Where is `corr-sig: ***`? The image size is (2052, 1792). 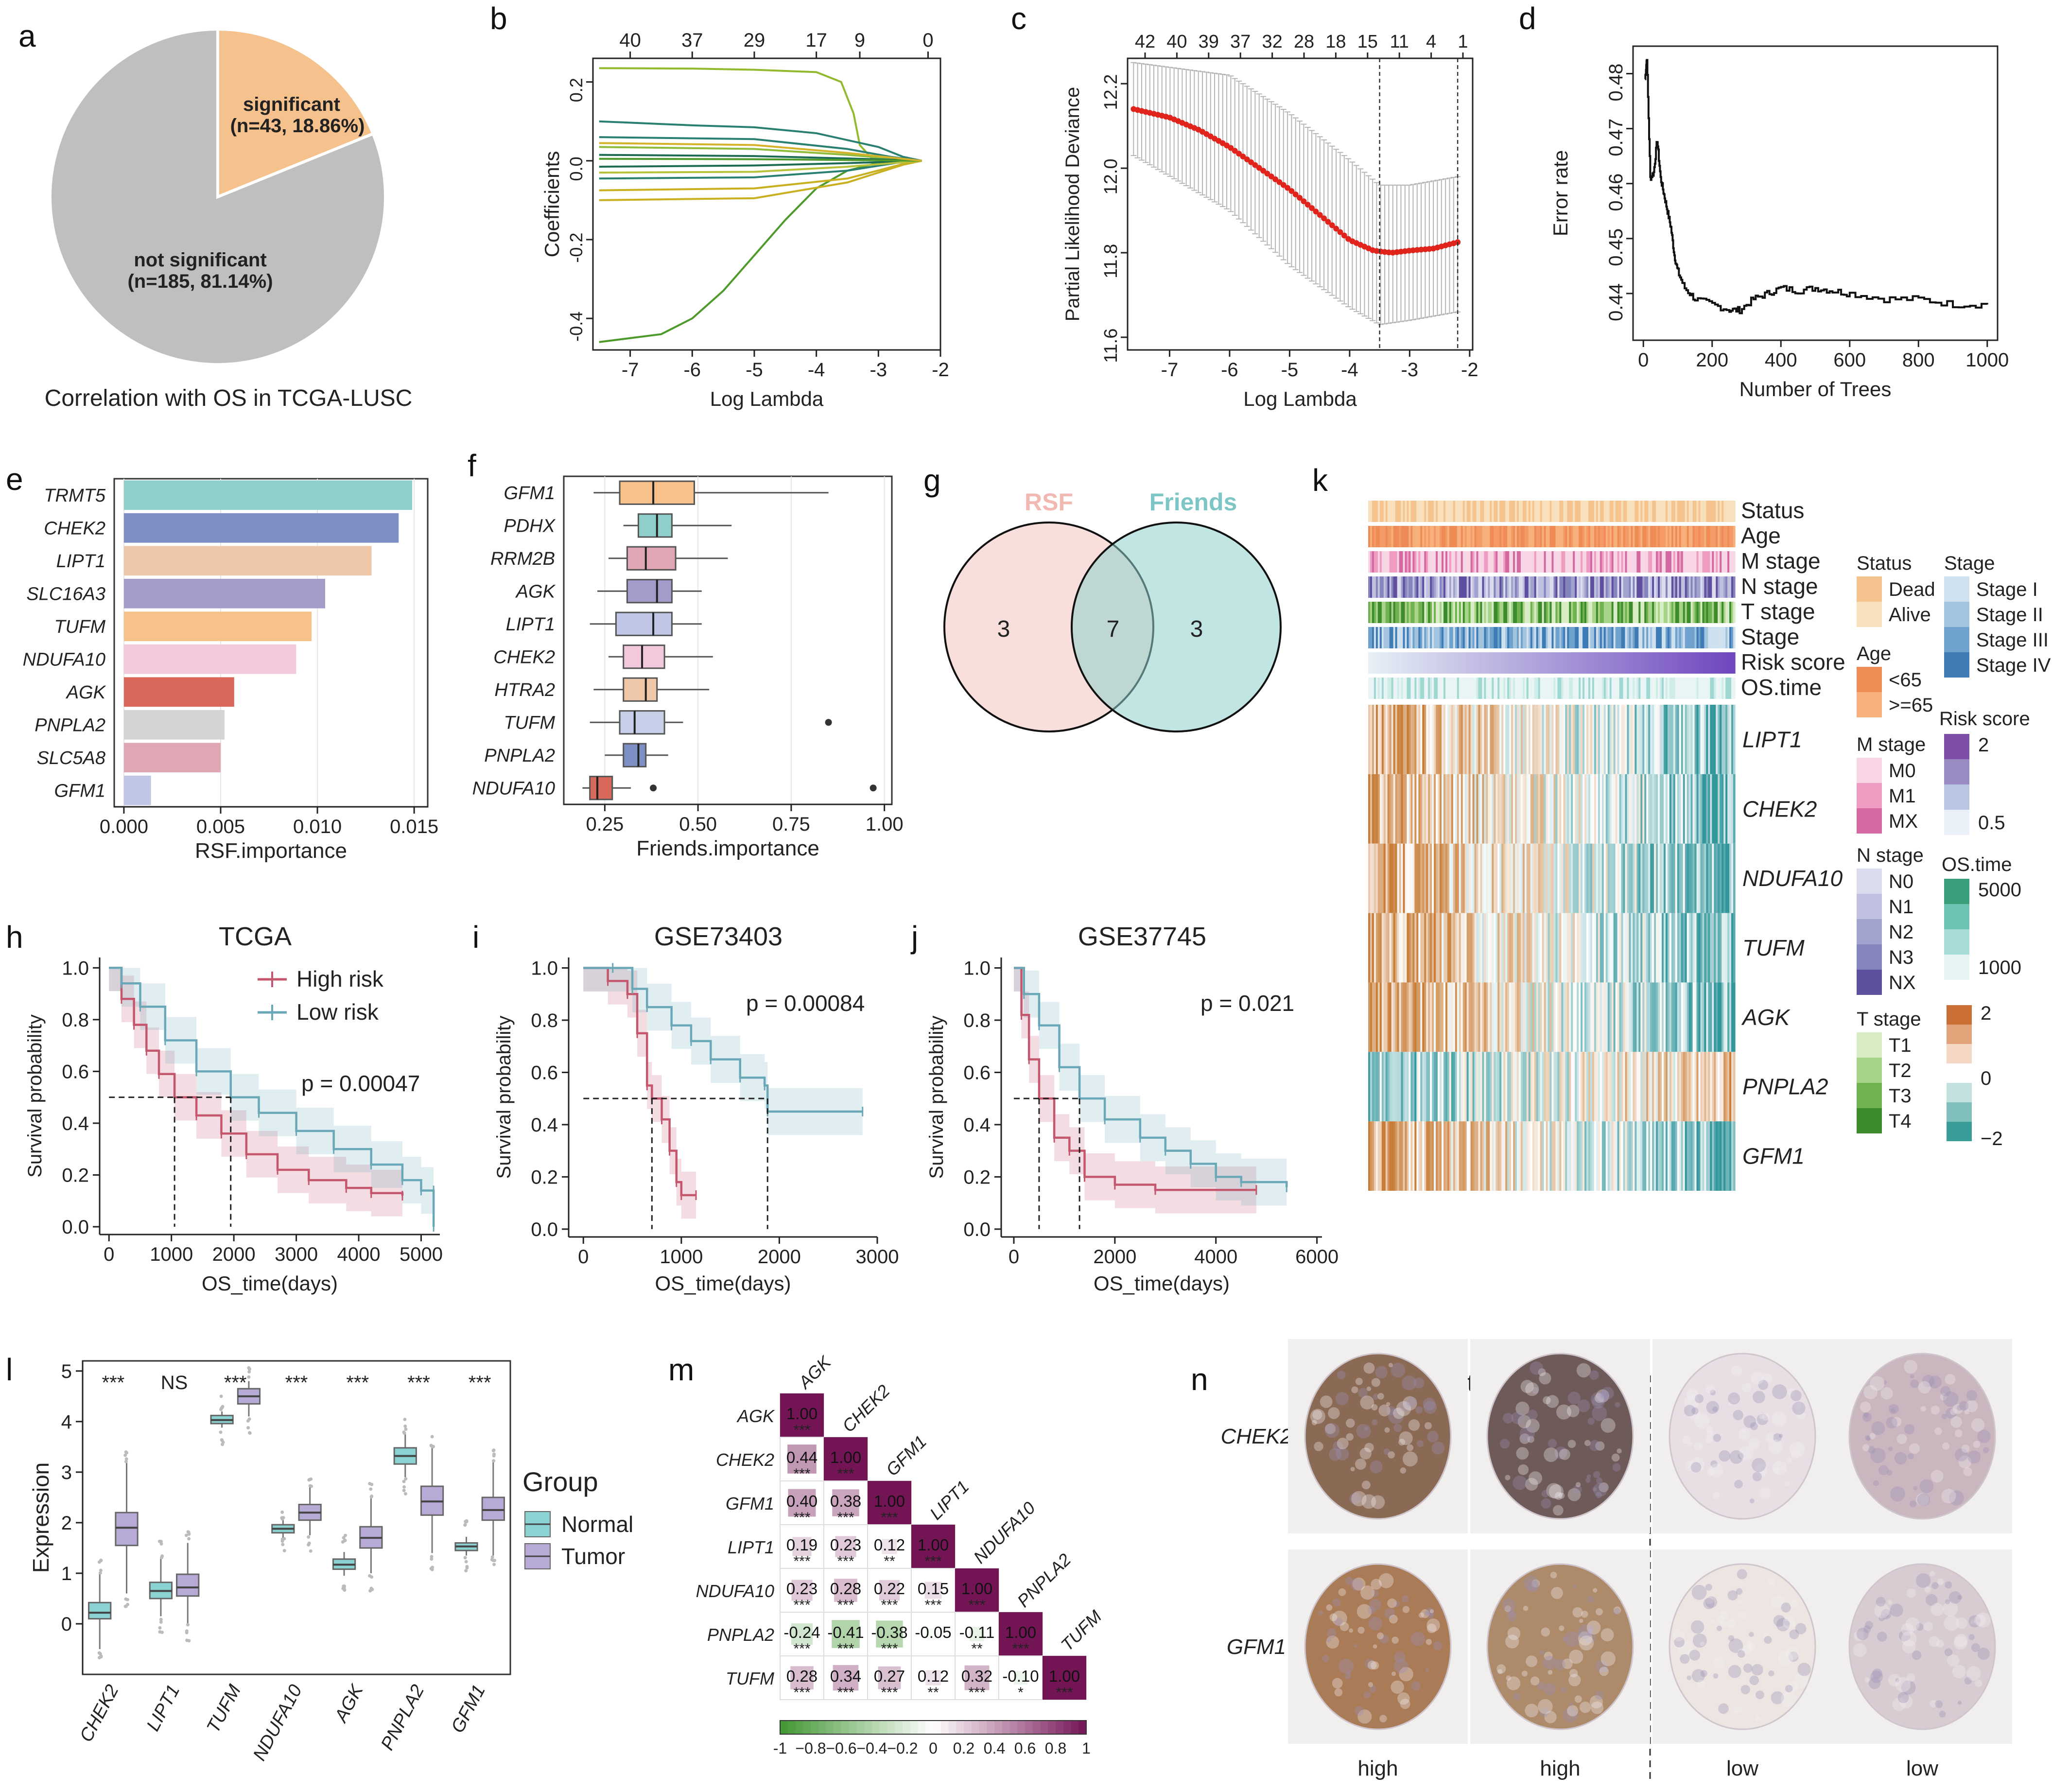
corr-sig: *** is located at coordinates (801, 1561).